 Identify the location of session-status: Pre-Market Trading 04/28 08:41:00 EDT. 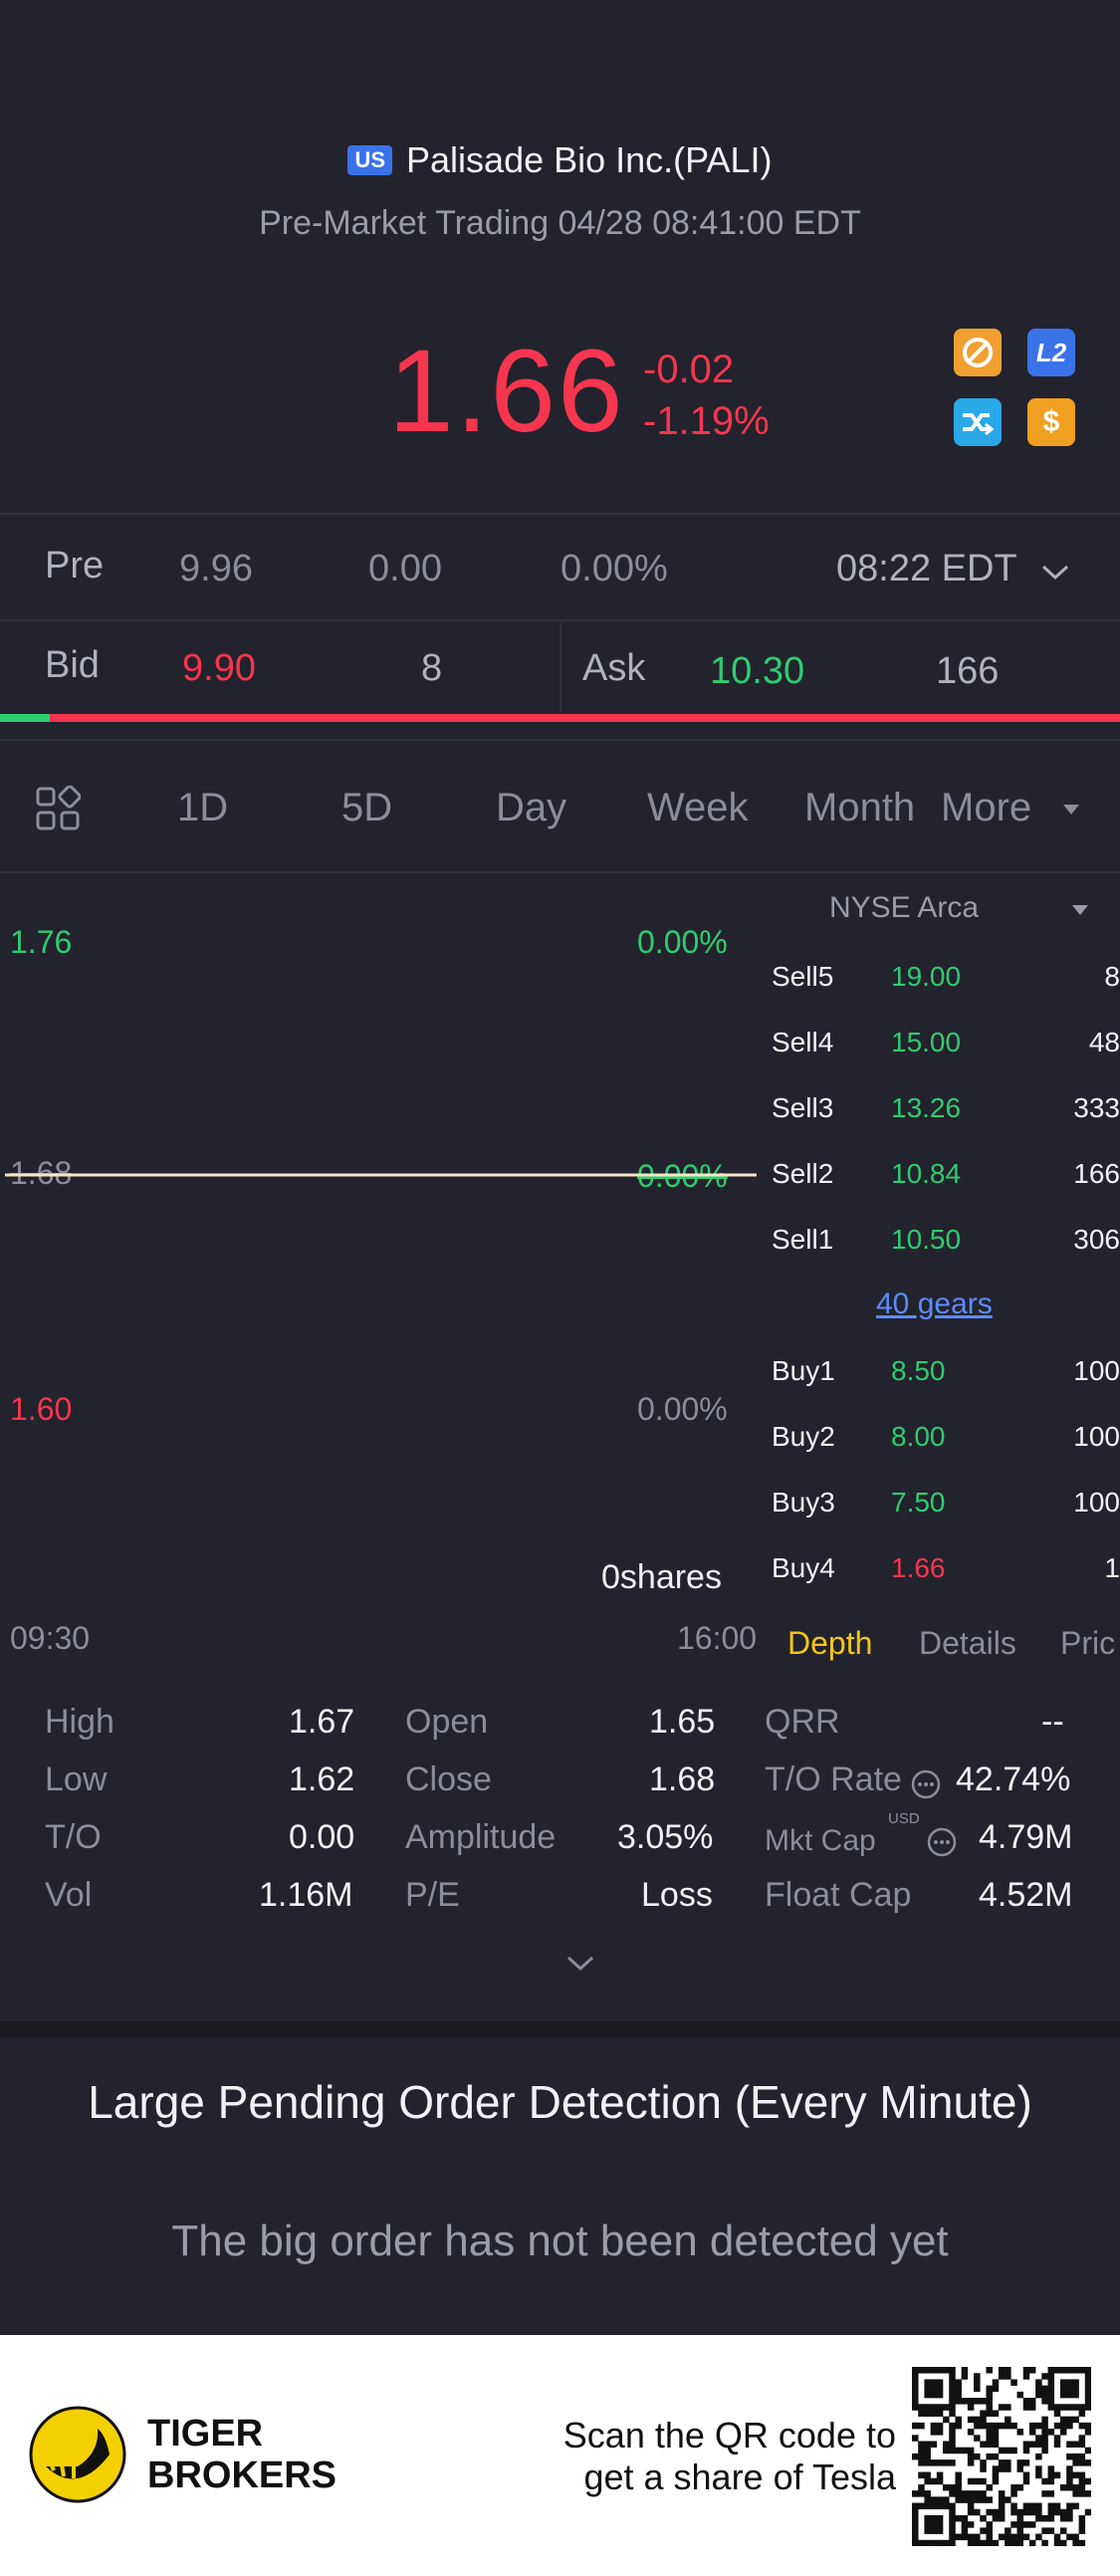
(560, 223).